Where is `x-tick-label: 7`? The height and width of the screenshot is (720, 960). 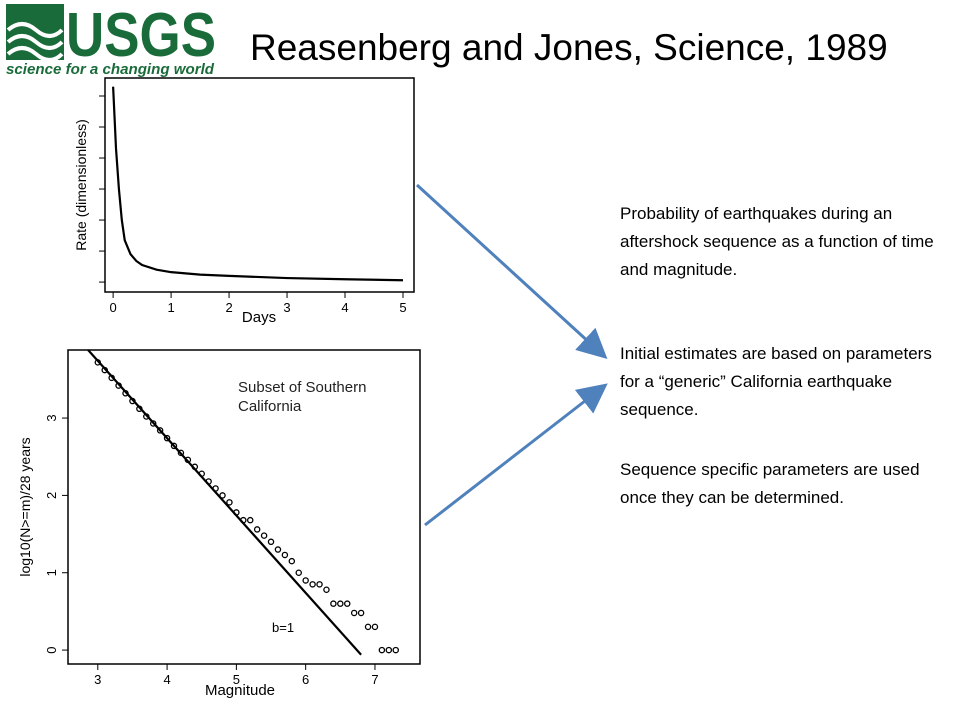
x-tick-label: 7 is located at coordinates (374, 679).